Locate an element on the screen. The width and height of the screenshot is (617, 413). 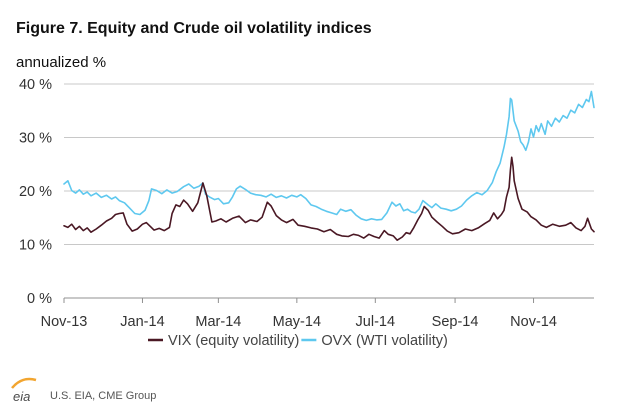
legend-label-ovx: OVX (WTI volatility) is located at coordinates (384, 341).